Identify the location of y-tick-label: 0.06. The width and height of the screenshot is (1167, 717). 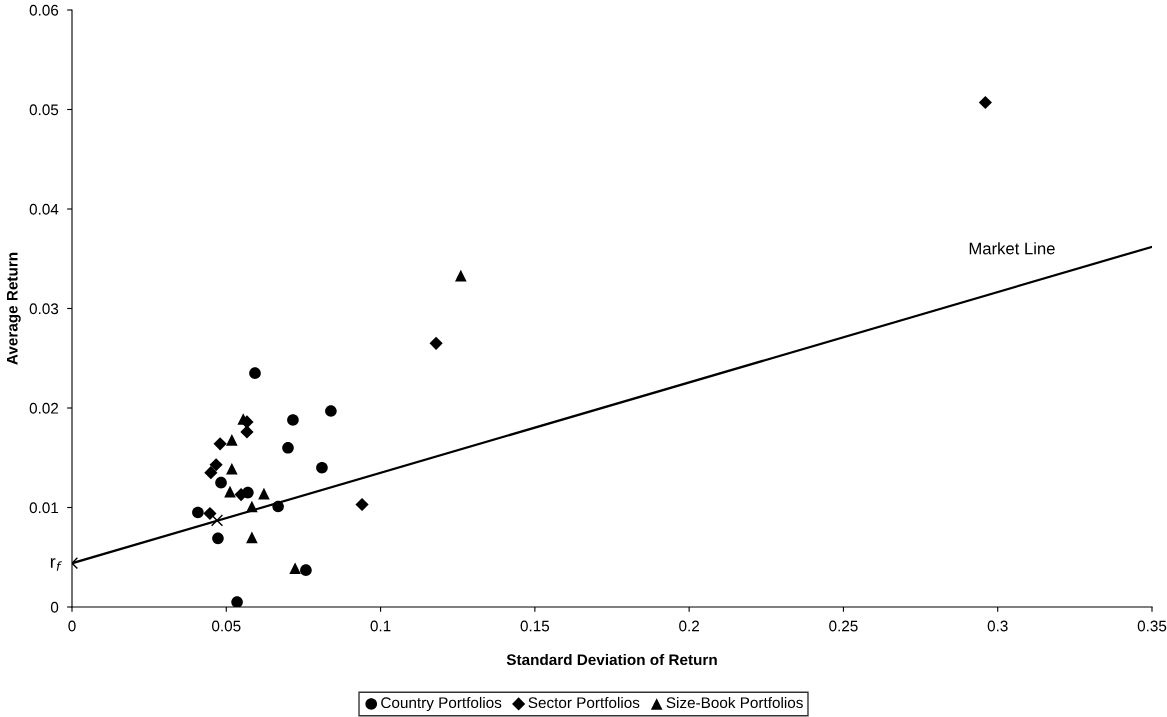
(44, 10).